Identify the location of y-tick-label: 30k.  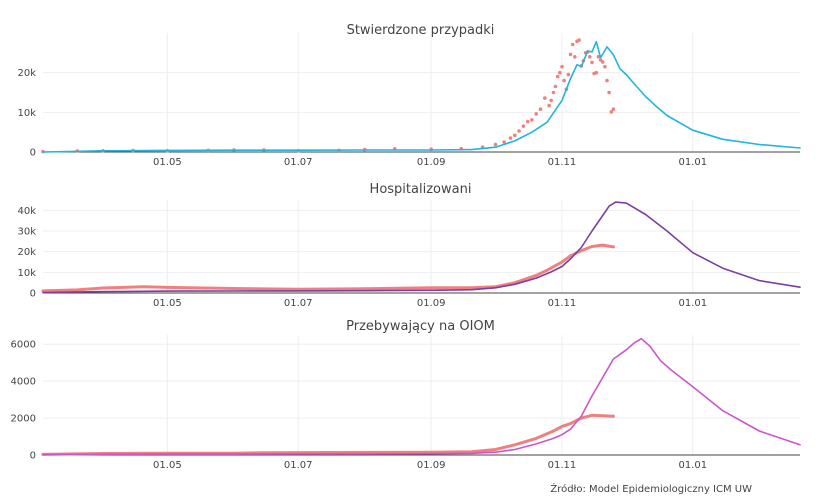
(26, 232).